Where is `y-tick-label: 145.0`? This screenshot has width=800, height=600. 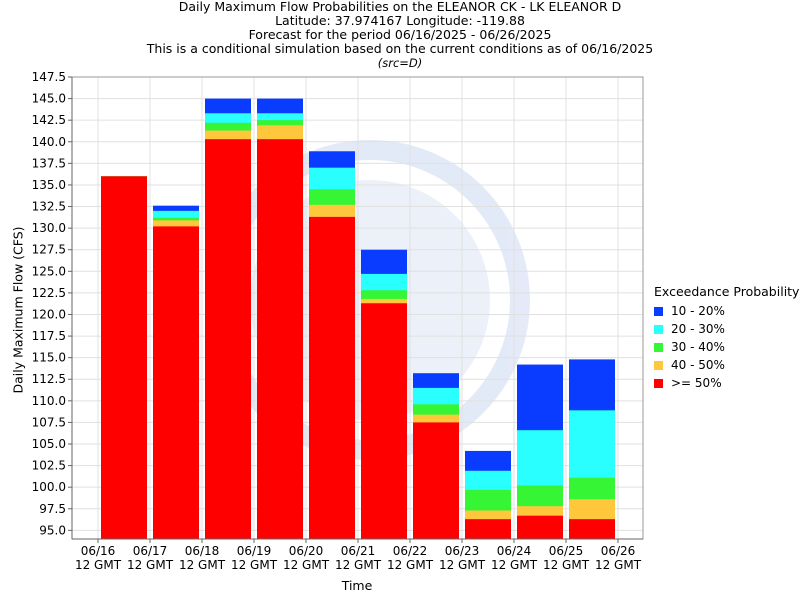 y-tick-label: 145.0 is located at coordinates (49, 99).